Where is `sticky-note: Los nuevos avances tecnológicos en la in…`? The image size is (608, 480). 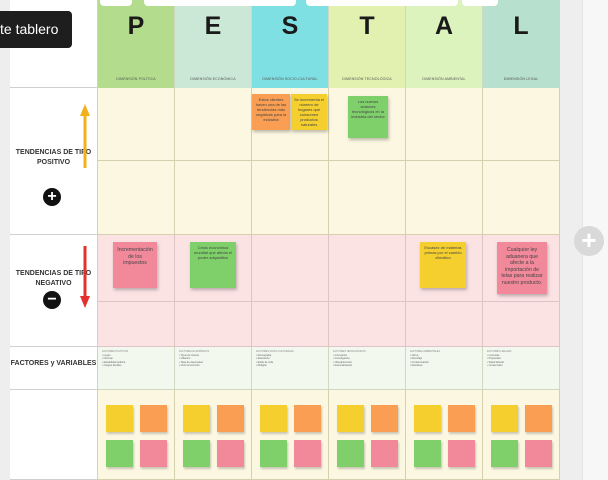
sticky-note: Los nuevos avances tecnológicos en la in… is located at coordinates (368, 117).